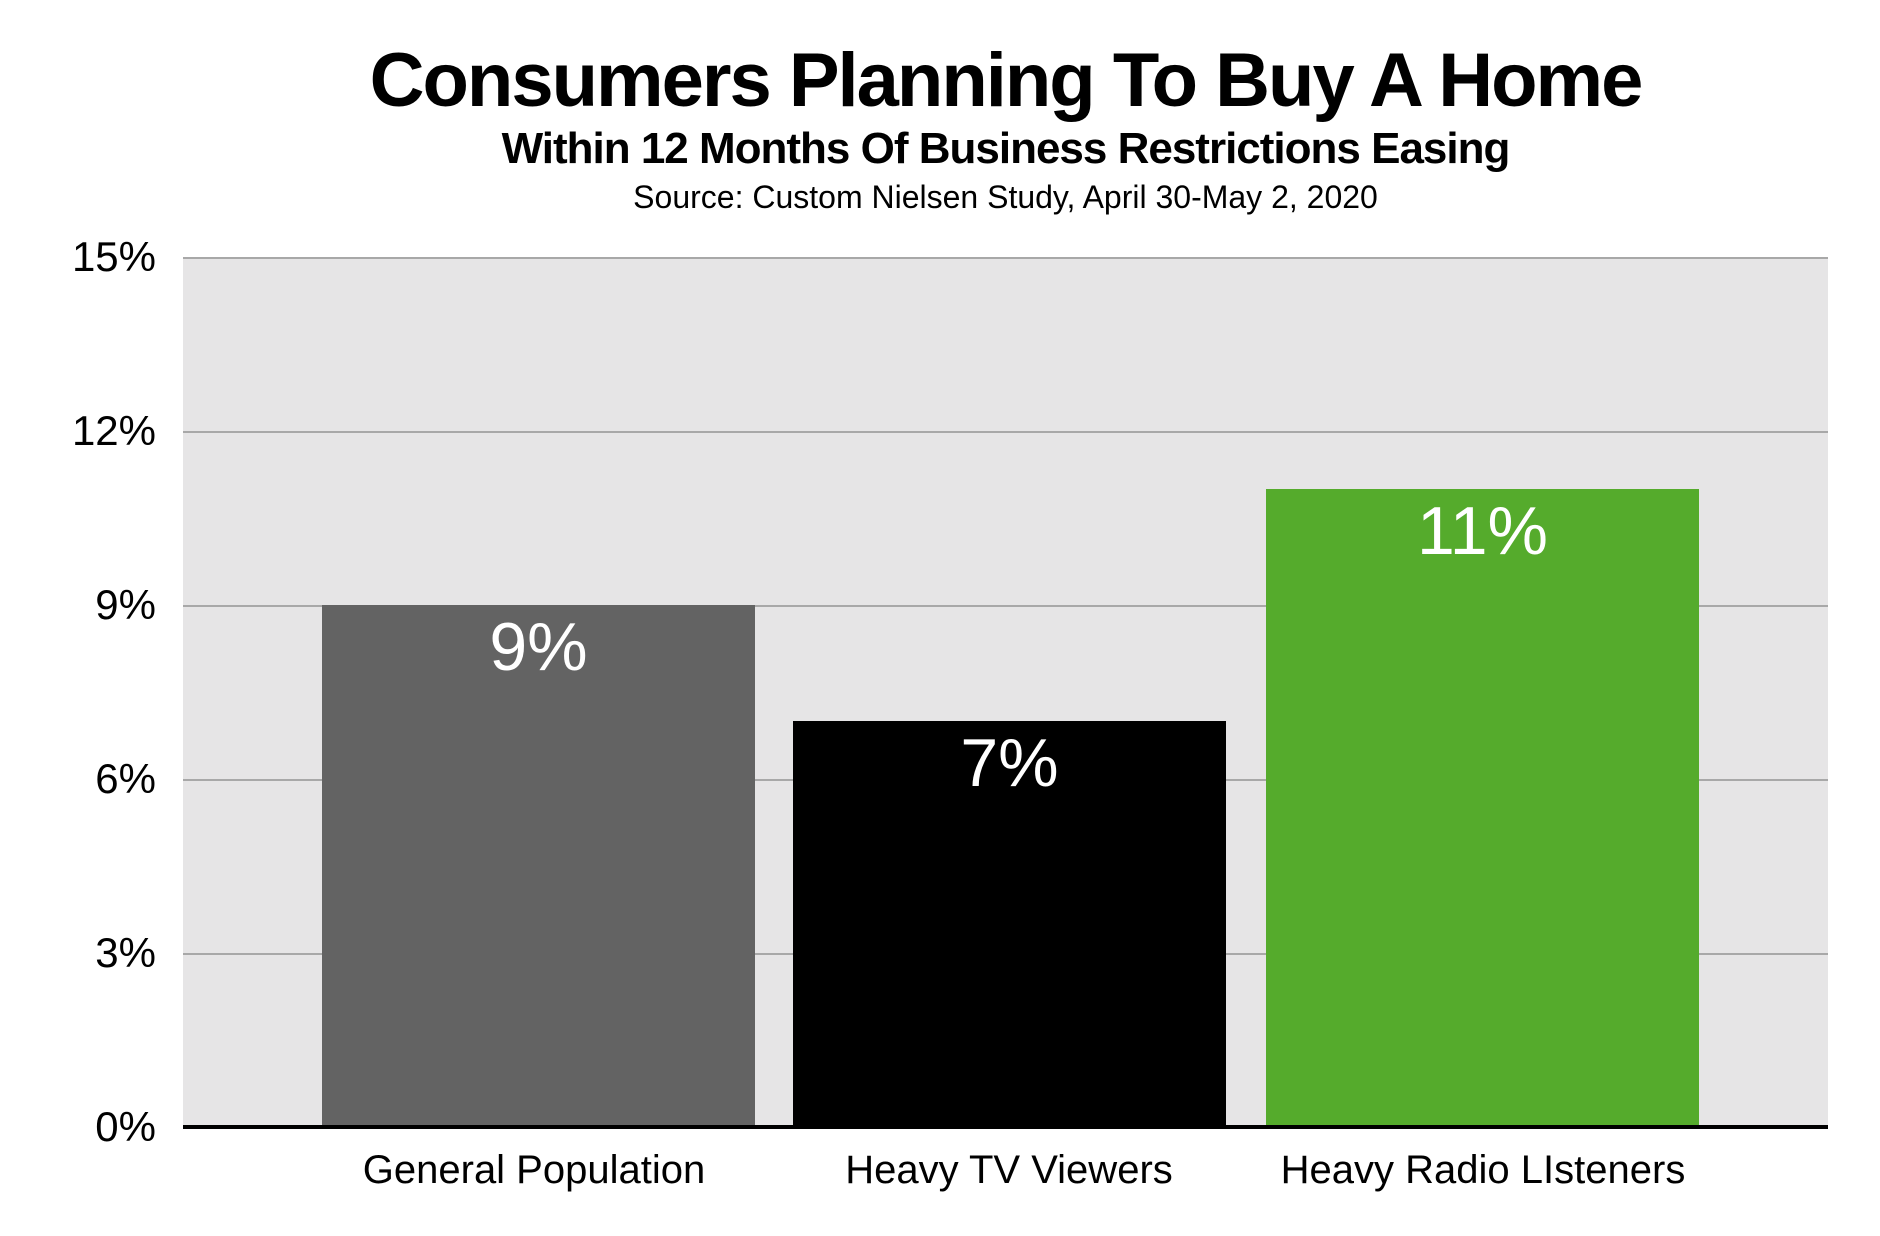 Image resolution: width=1880 pixels, height=1236 pixels. Describe the element at coordinates (125, 778) in the screenshot. I see `y-tick-label: 6%` at that location.